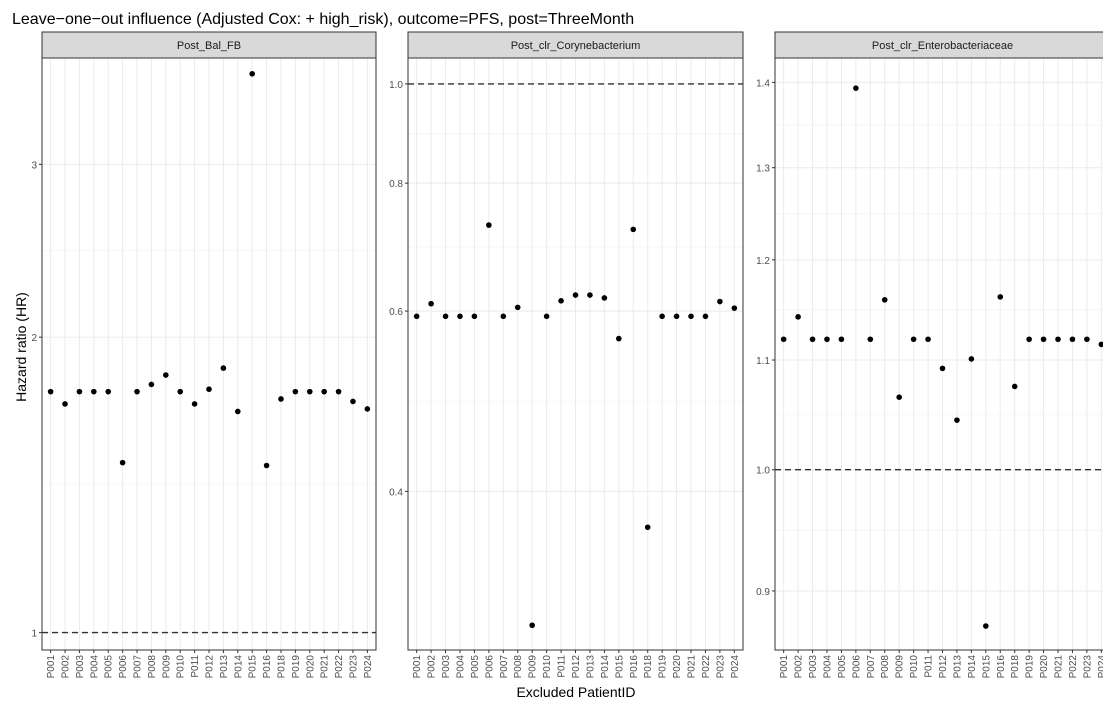  What do you see at coordinates (34, 634) in the screenshot?
I see `y-tick-label: 1` at bounding box center [34, 634].